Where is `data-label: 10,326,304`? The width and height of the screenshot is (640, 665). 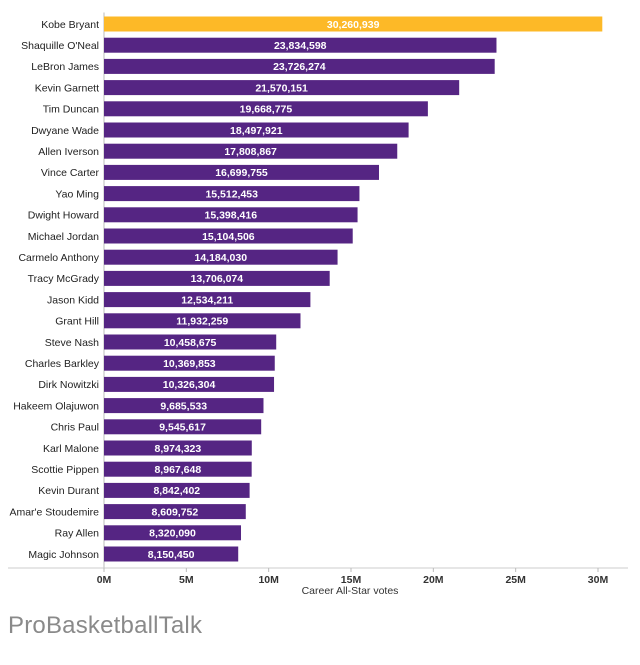 data-label: 10,326,304 is located at coordinates (189, 385).